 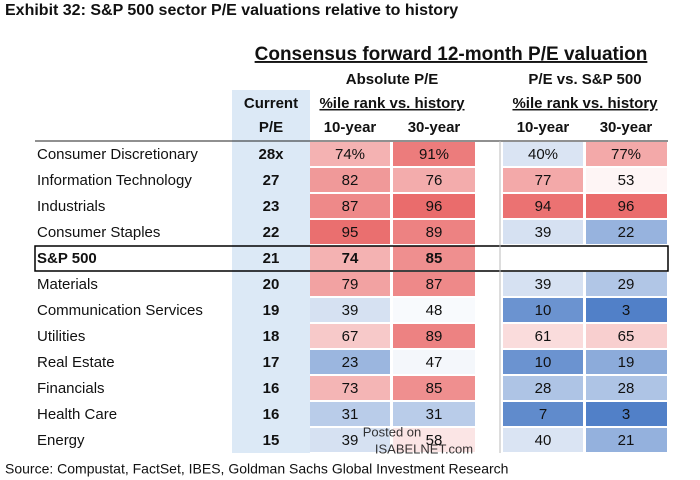 I want to click on rank-value: 82, so click(x=350, y=180).